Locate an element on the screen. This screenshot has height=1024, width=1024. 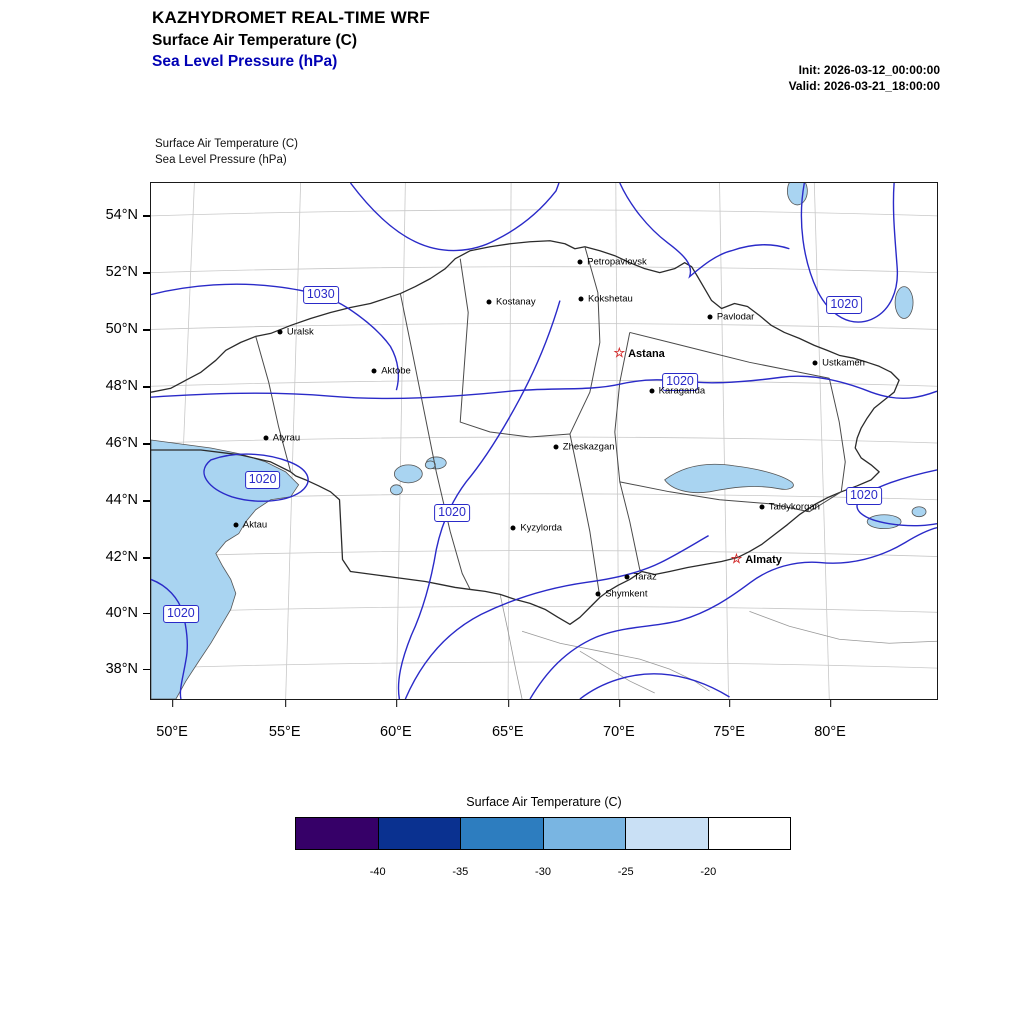
page-subtitle-temperature: Surface Air Temperature (C) is located at coordinates (254, 40).